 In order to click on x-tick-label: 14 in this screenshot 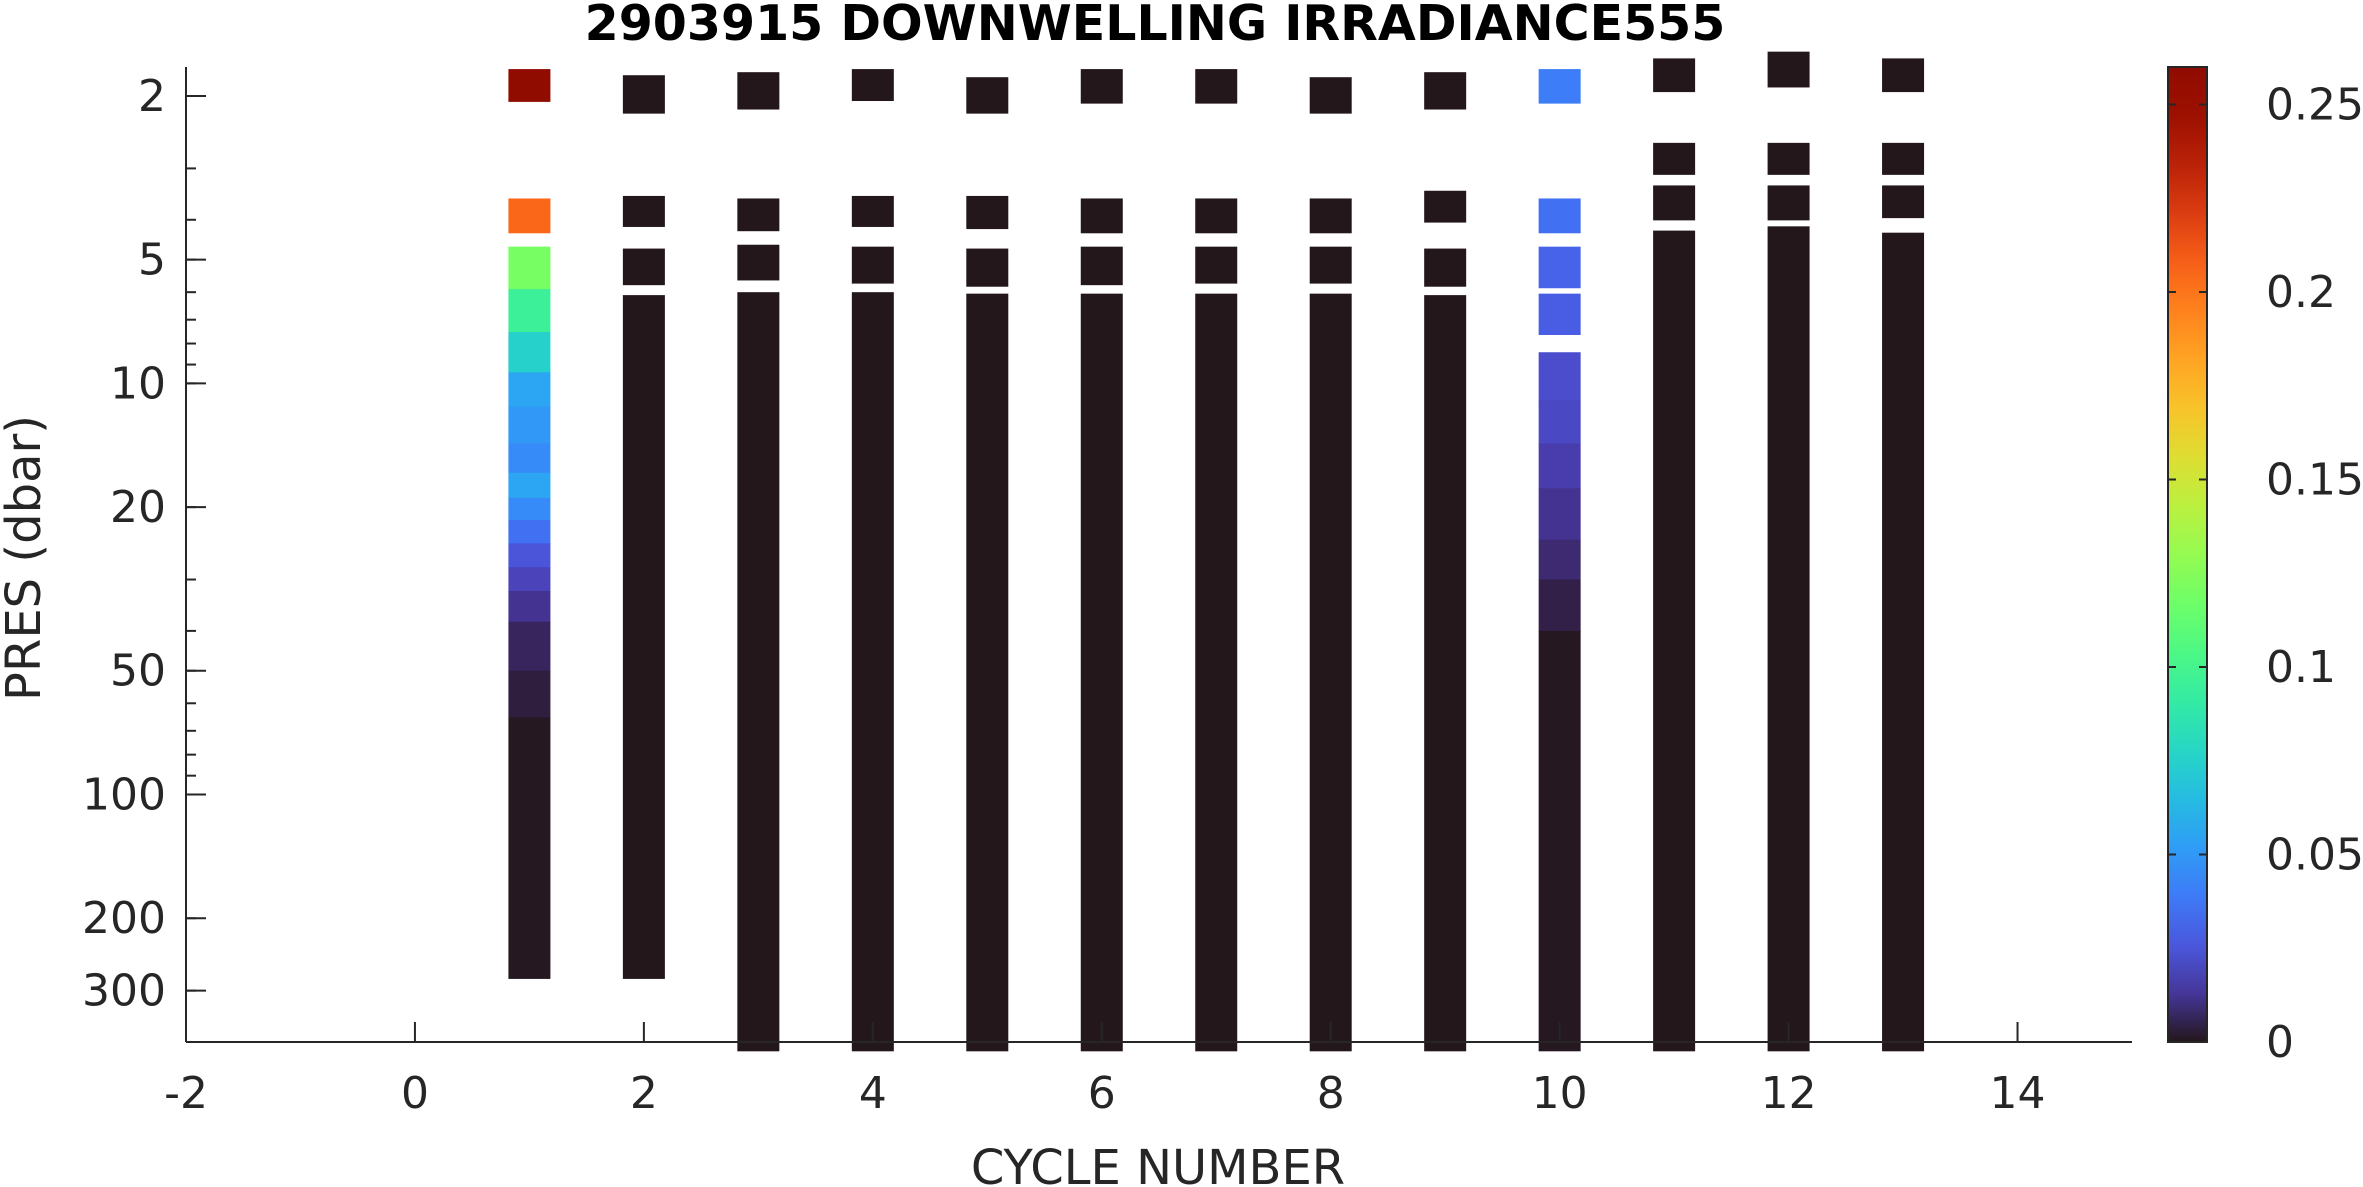, I will do `click(2018, 1093)`.